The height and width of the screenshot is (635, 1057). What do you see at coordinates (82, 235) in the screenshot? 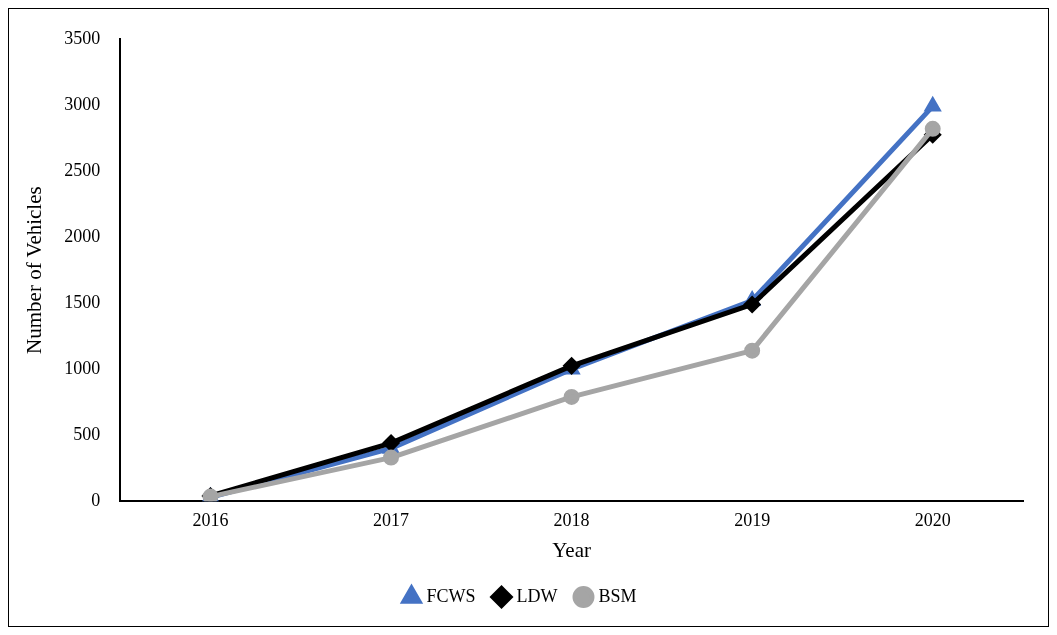
I see `y-tick-label: 2000` at bounding box center [82, 235].